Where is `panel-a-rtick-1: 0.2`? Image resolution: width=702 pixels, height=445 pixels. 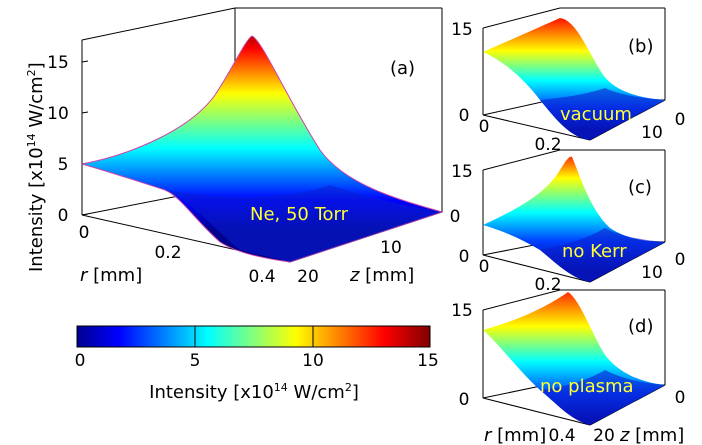 panel-a-rtick-1: 0.2 is located at coordinates (167, 253).